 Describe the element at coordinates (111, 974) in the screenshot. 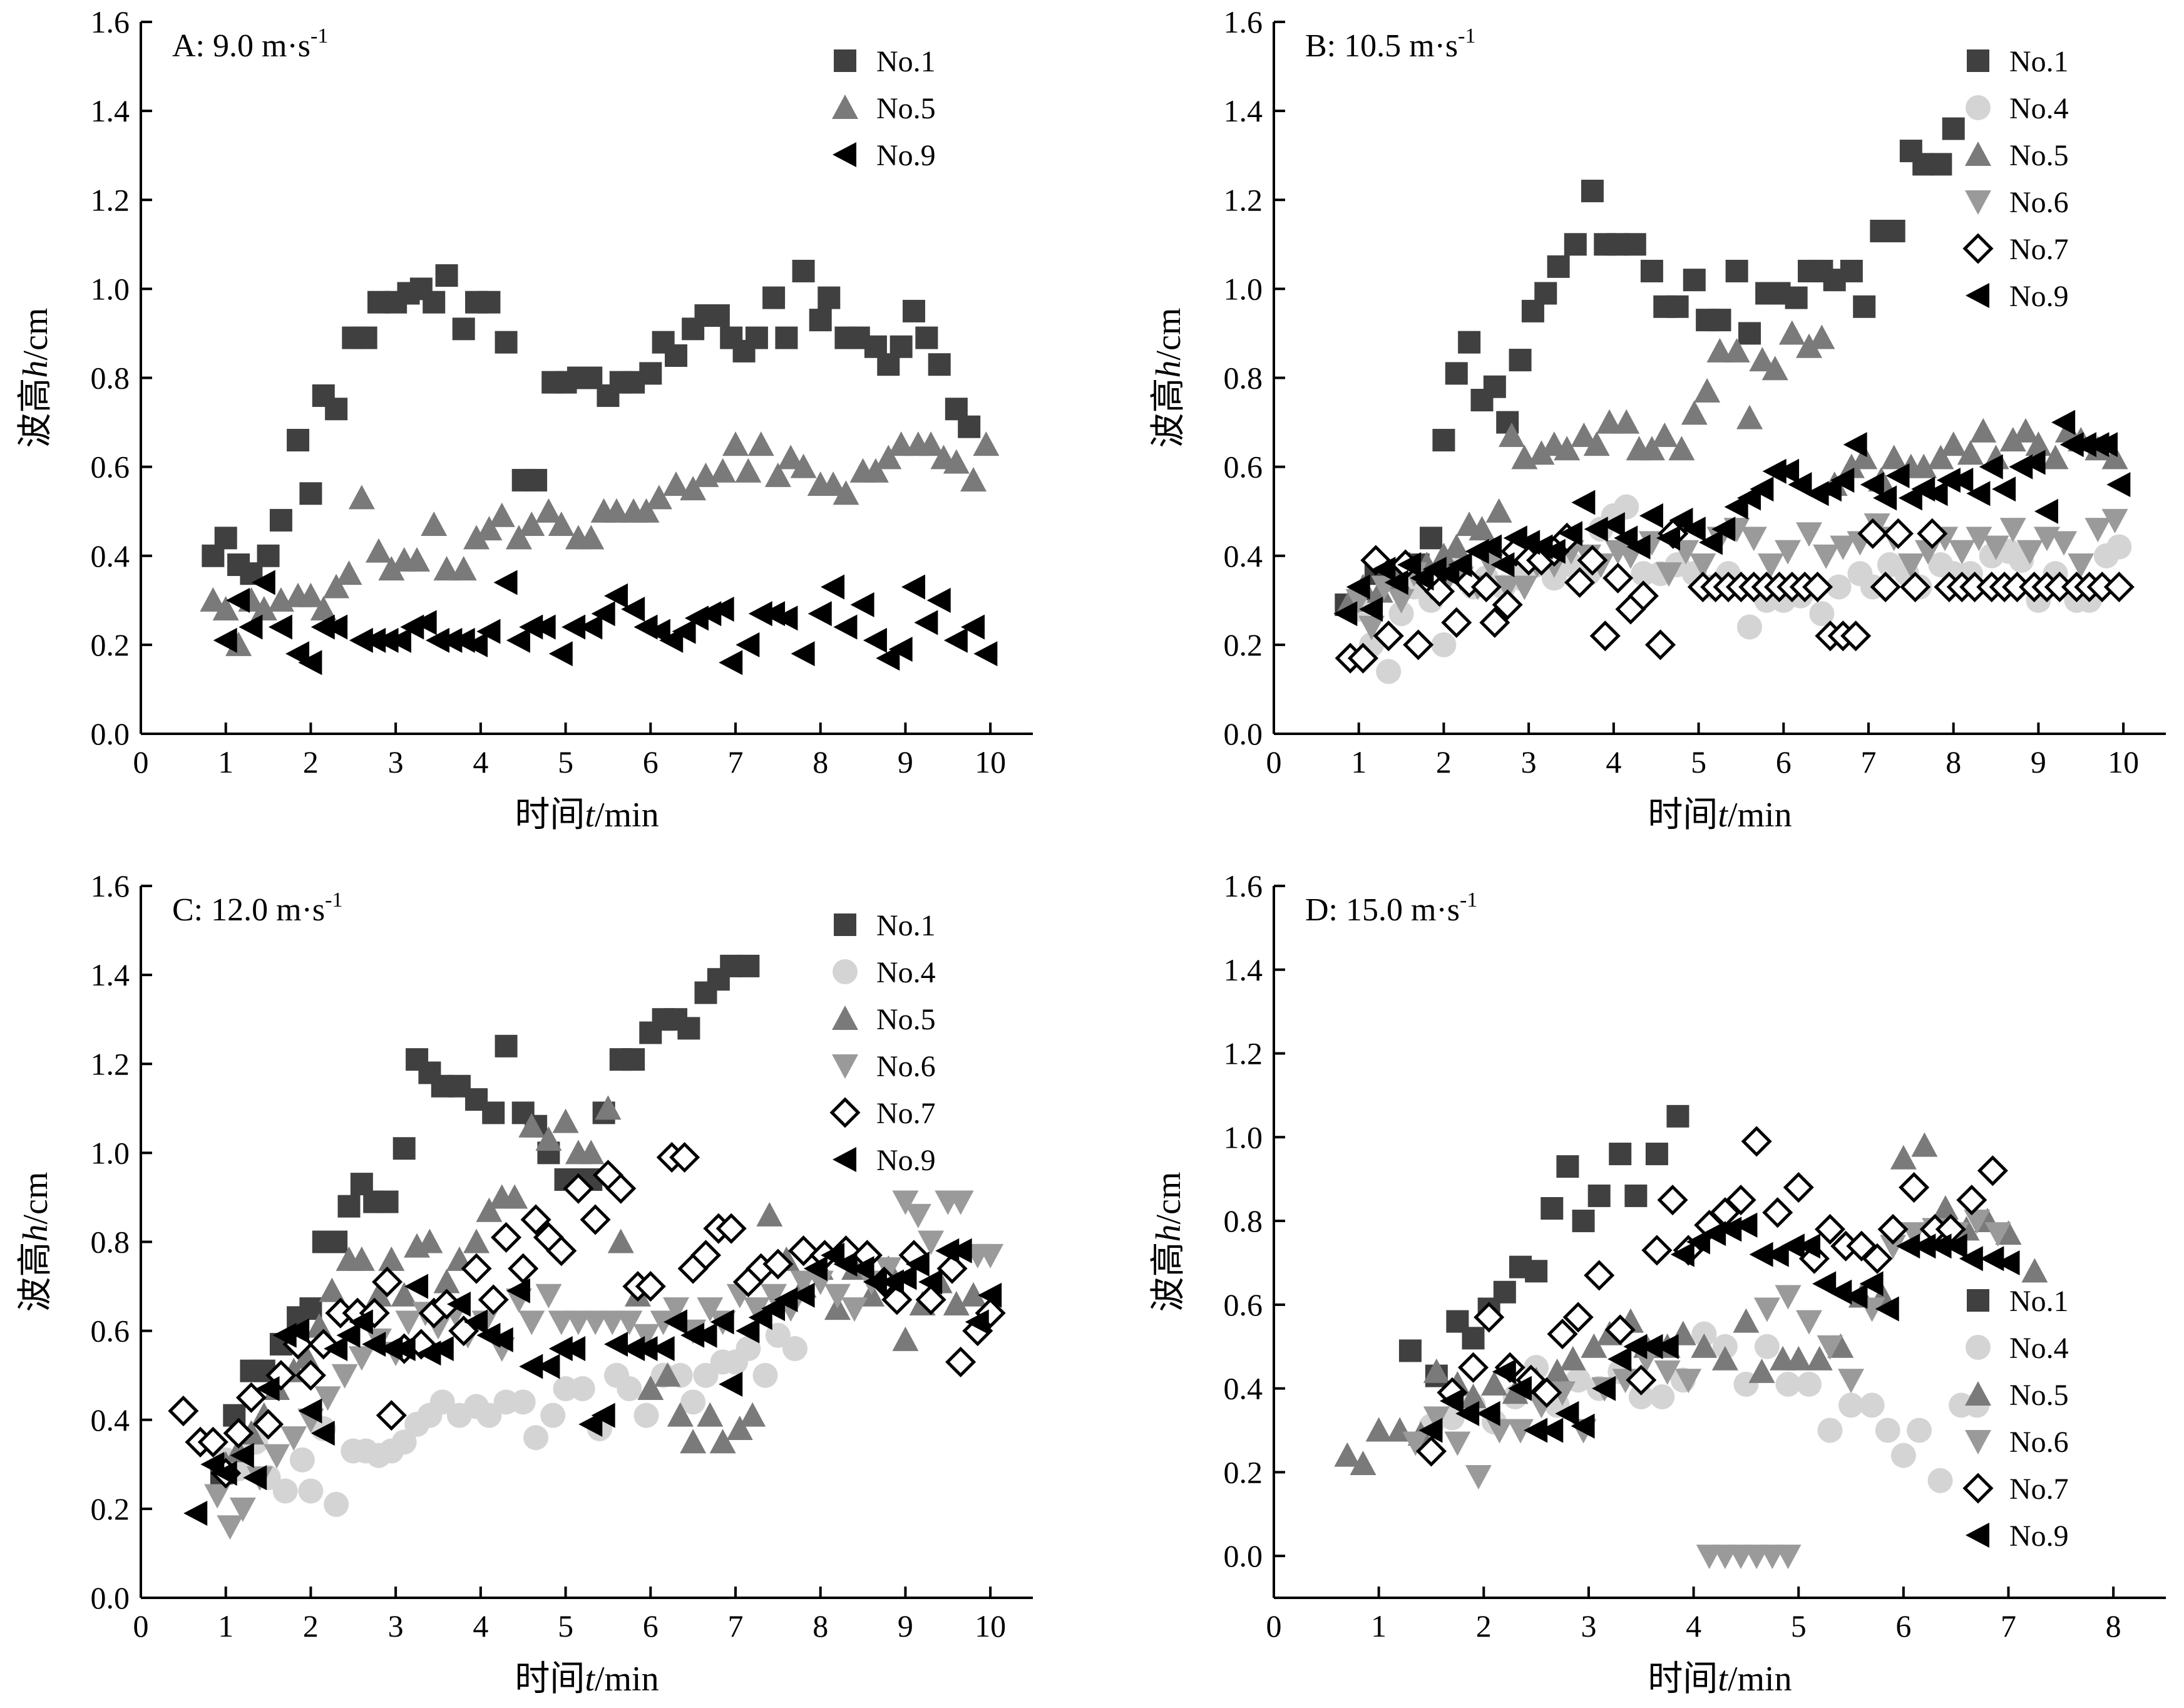

I see `y-tick-label: 1.4` at that location.